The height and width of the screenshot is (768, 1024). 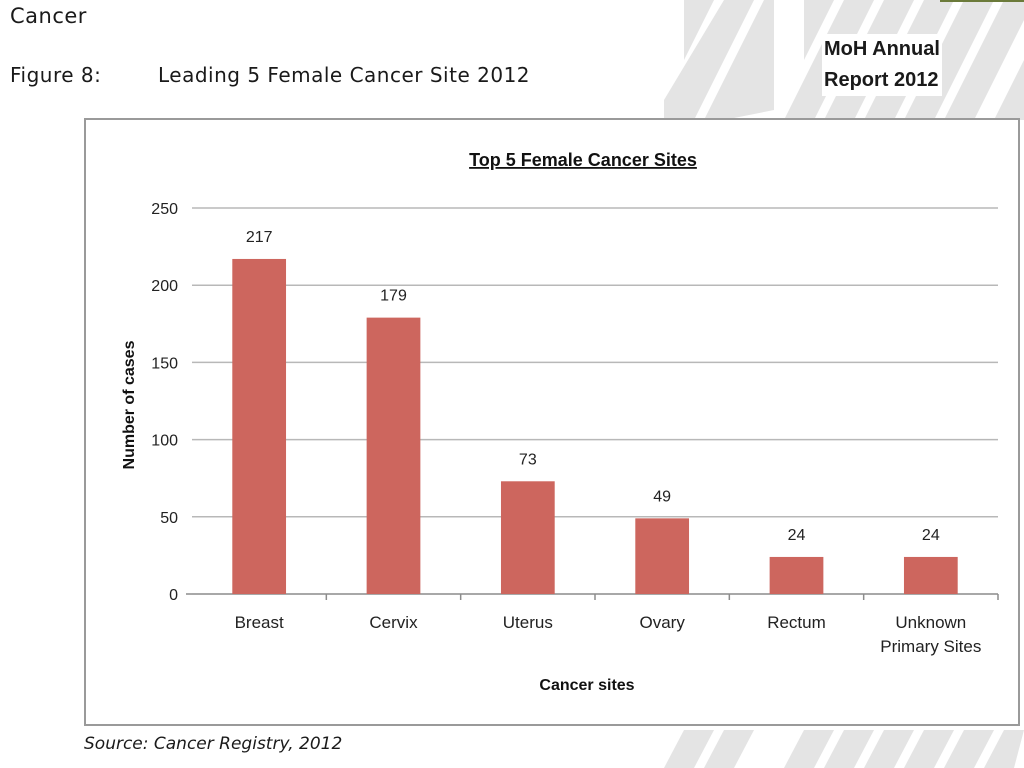 What do you see at coordinates (56, 75) in the screenshot?
I see `figure-number: Figure 8:` at bounding box center [56, 75].